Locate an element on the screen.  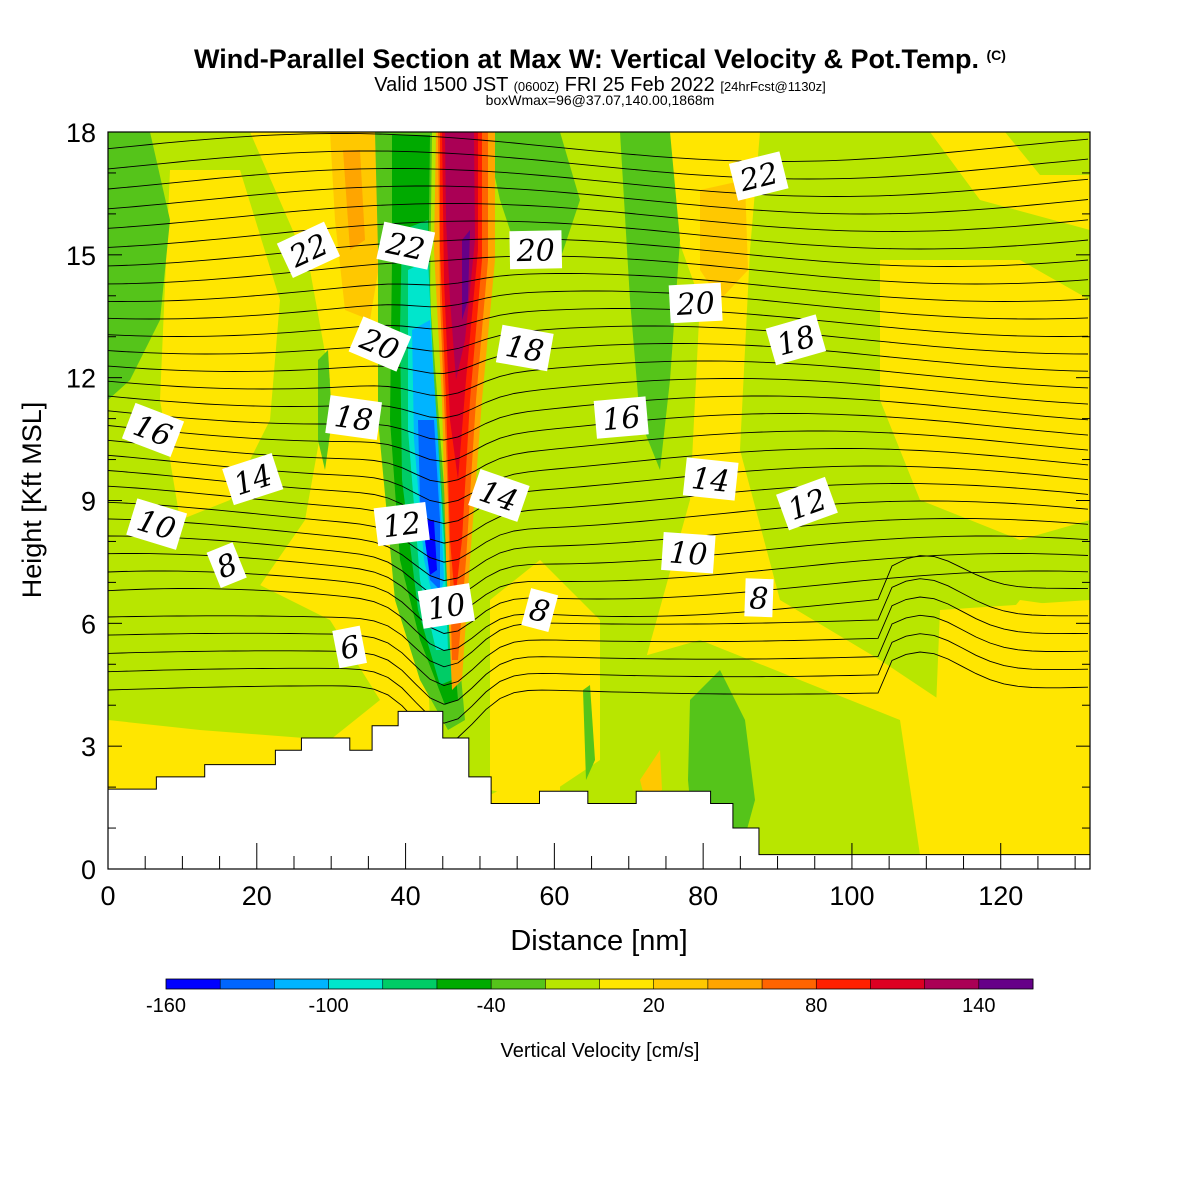
x-tick-label: 120 is located at coordinates (1000, 896).